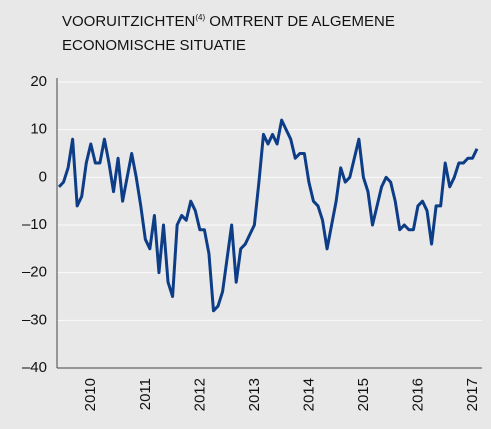 The width and height of the screenshot is (491, 429). Describe the element at coordinates (43, 176) in the screenshot. I see `y-tick-label: 0` at that location.